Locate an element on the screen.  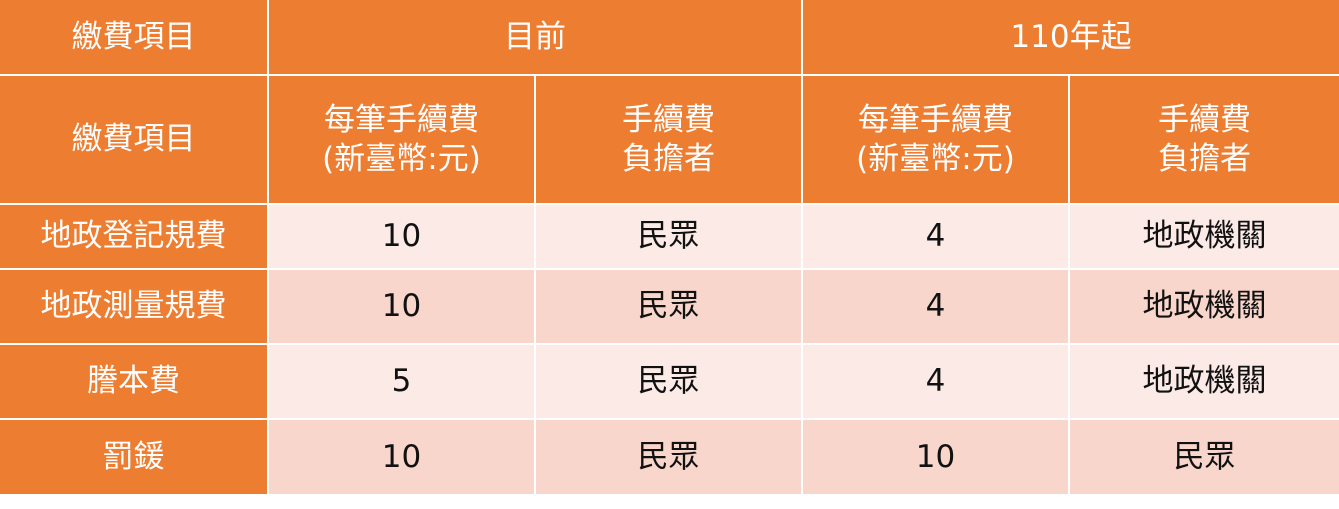
row-cur-fee: 5 is located at coordinates (401, 381).